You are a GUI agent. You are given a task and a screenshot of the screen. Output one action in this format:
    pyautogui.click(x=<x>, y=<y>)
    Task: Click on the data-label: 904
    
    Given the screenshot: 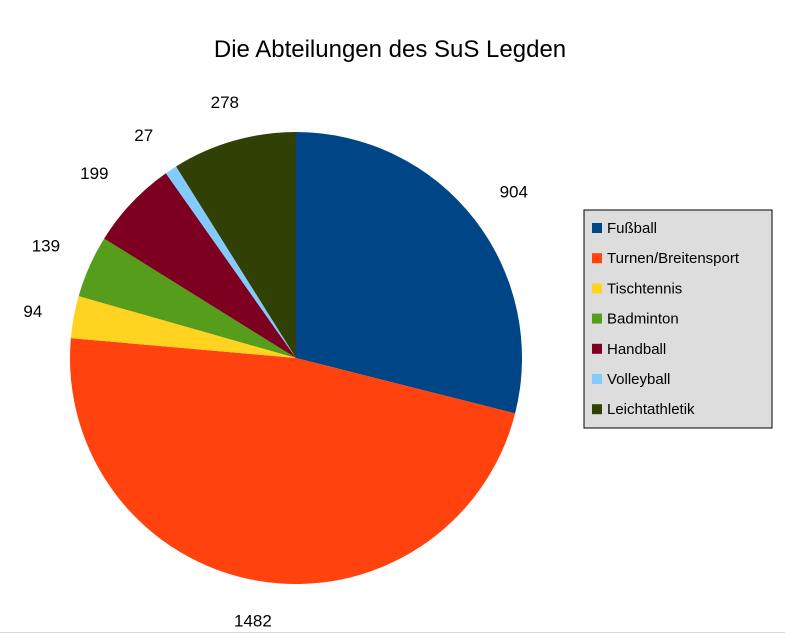 What is the action you would take?
    pyautogui.click(x=514, y=192)
    